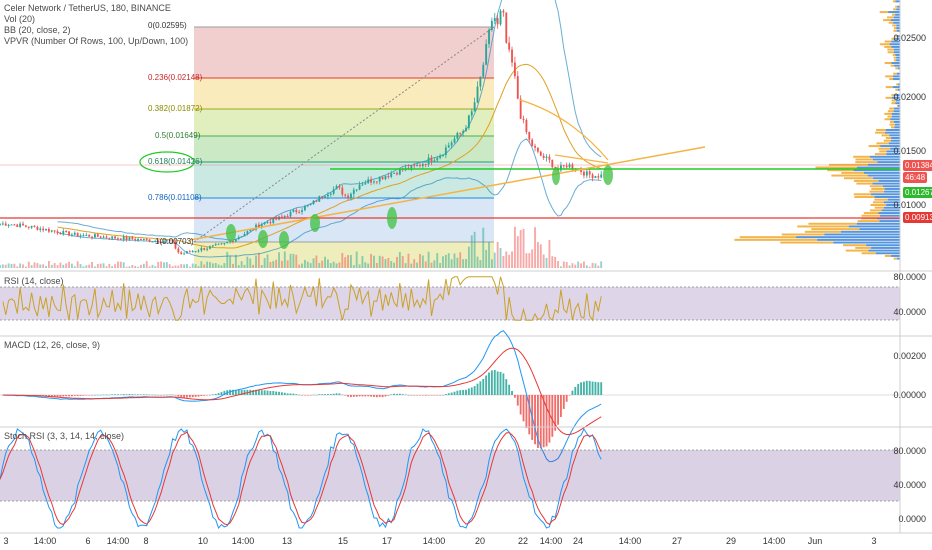  What do you see at coordinates (178, 135) in the screenshot?
I see `fib-label: 0.5(0.01649)` at bounding box center [178, 135].